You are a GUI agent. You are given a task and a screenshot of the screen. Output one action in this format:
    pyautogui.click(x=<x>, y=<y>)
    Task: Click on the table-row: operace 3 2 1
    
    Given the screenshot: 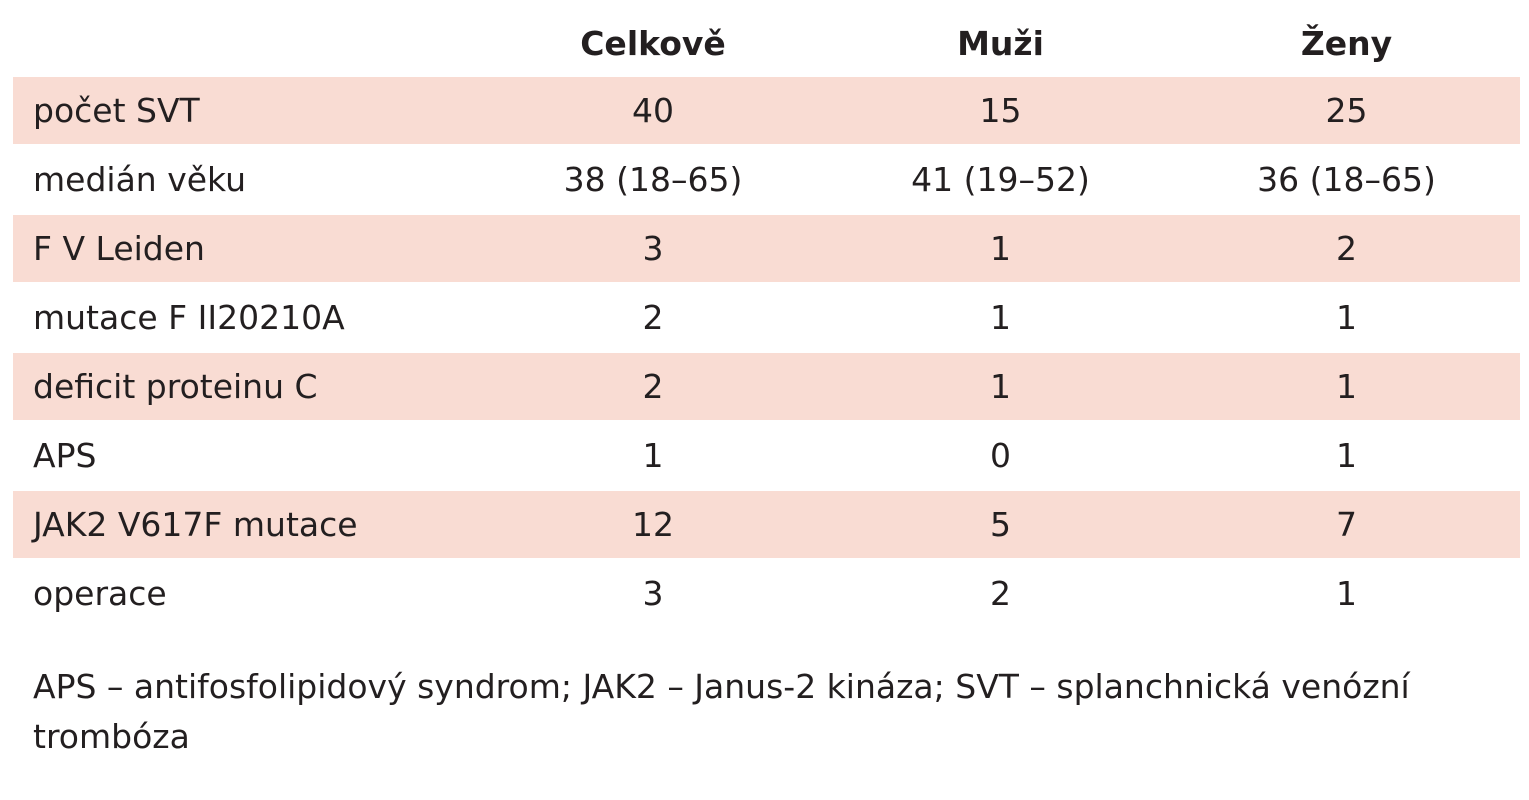 What is the action you would take?
    pyautogui.click(x=766, y=594)
    